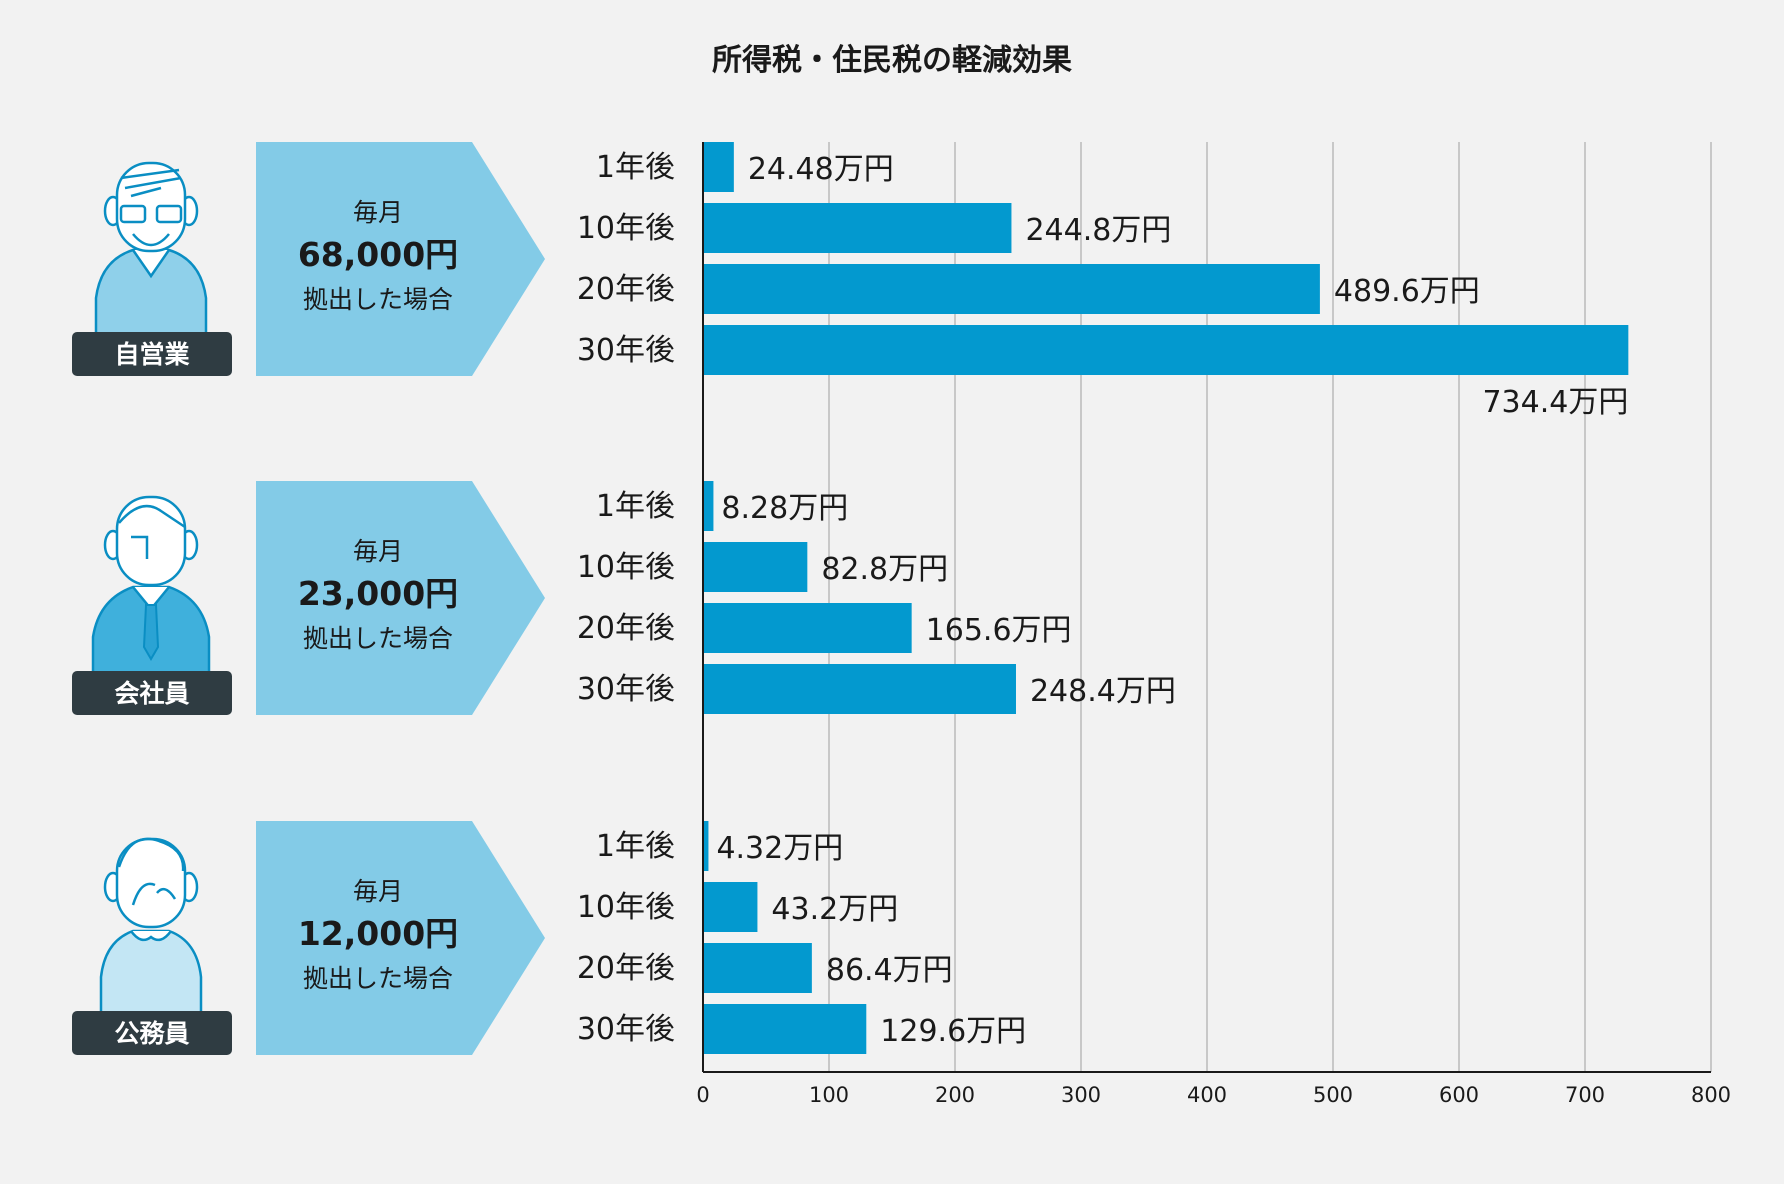 The image size is (1784, 1184). What do you see at coordinates (1103, 691) in the screenshot?
I see `value-label: 248.4万円` at bounding box center [1103, 691].